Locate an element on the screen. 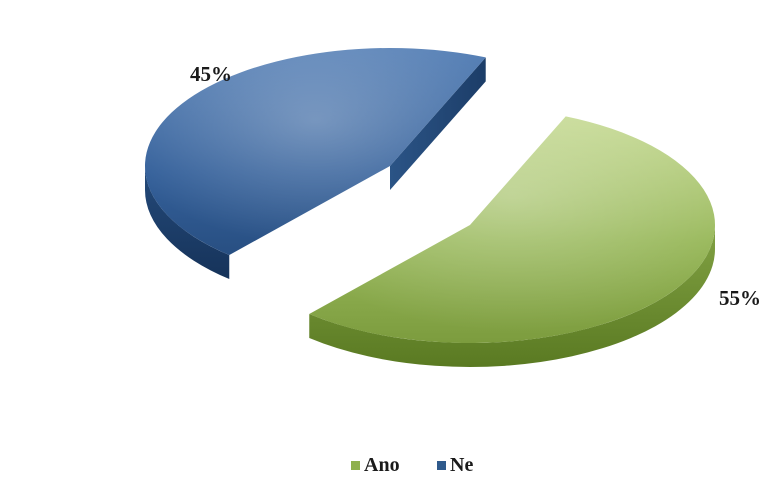  legend-swatch-ne is located at coordinates (441, 465).